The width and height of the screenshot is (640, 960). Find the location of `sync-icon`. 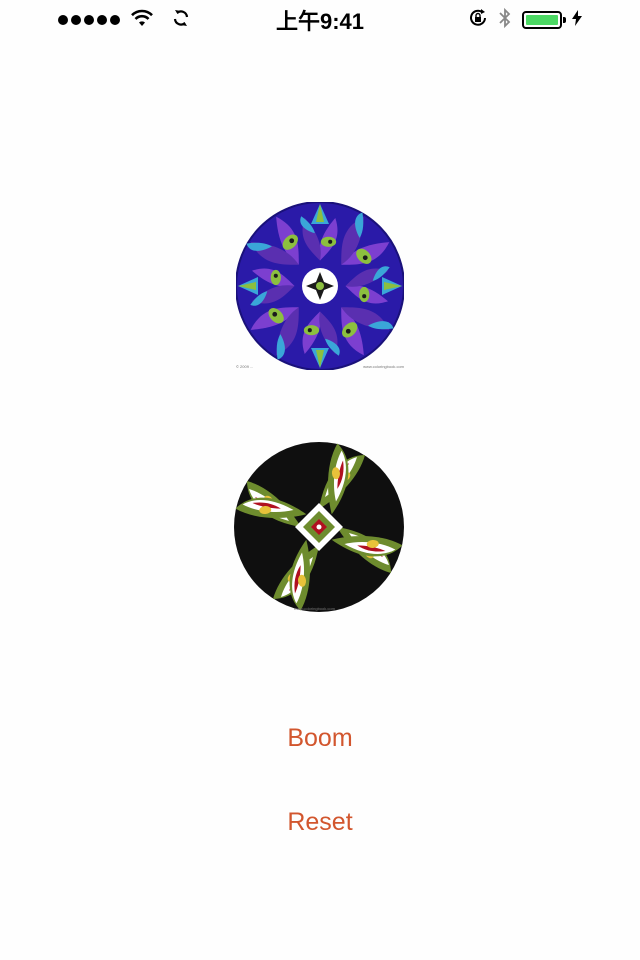

sync-icon is located at coordinates (181, 20).